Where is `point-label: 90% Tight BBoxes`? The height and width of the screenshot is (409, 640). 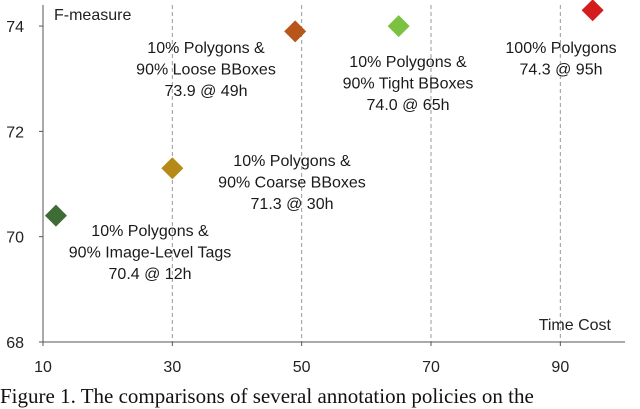 point-label: 90% Tight BBoxes is located at coordinates (408, 84).